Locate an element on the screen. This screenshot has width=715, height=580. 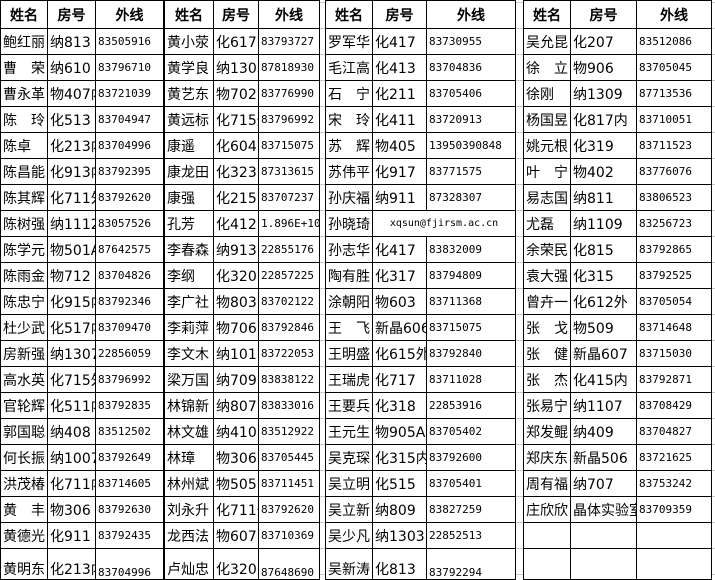
ext-cell: 83838122 is located at coordinates (289, 379).